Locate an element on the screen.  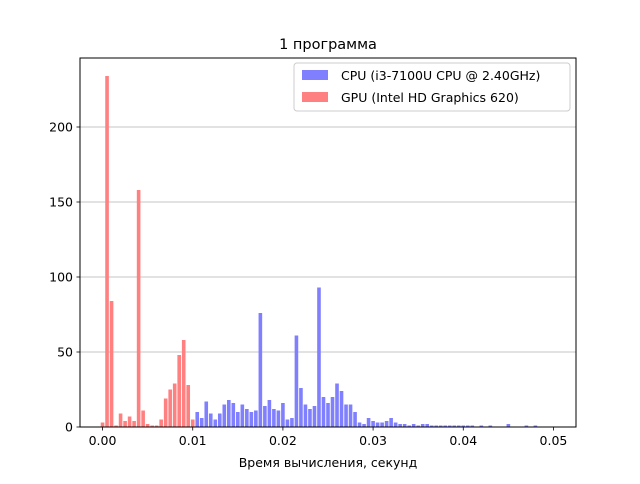
legend-swatch-cpu is located at coordinates (315, 75).